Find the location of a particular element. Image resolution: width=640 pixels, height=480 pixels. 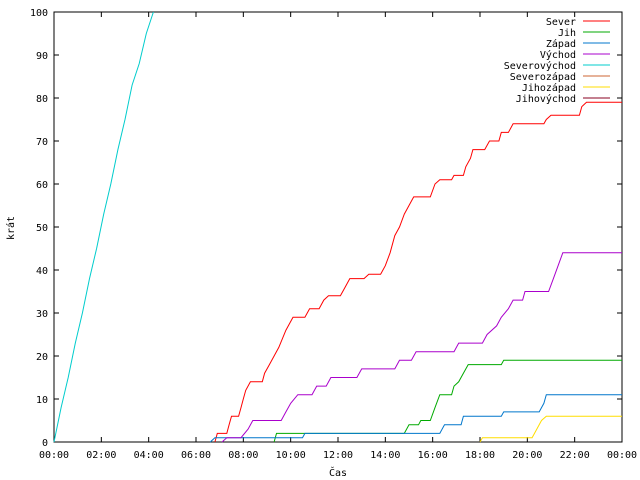

y-tick-label: 20 is located at coordinates (42, 357).